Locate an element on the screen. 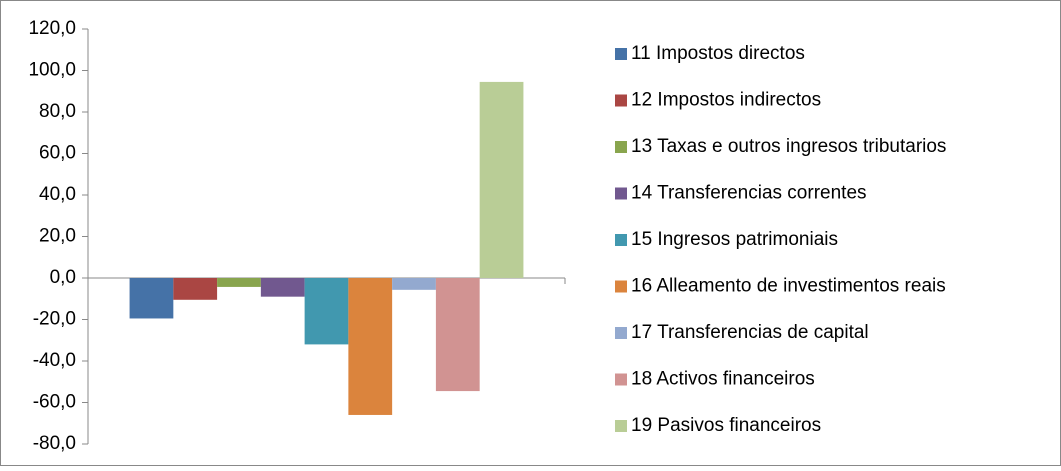 The image size is (1061, 471). y-tick-label: 0,0 is located at coordinates (63, 277).